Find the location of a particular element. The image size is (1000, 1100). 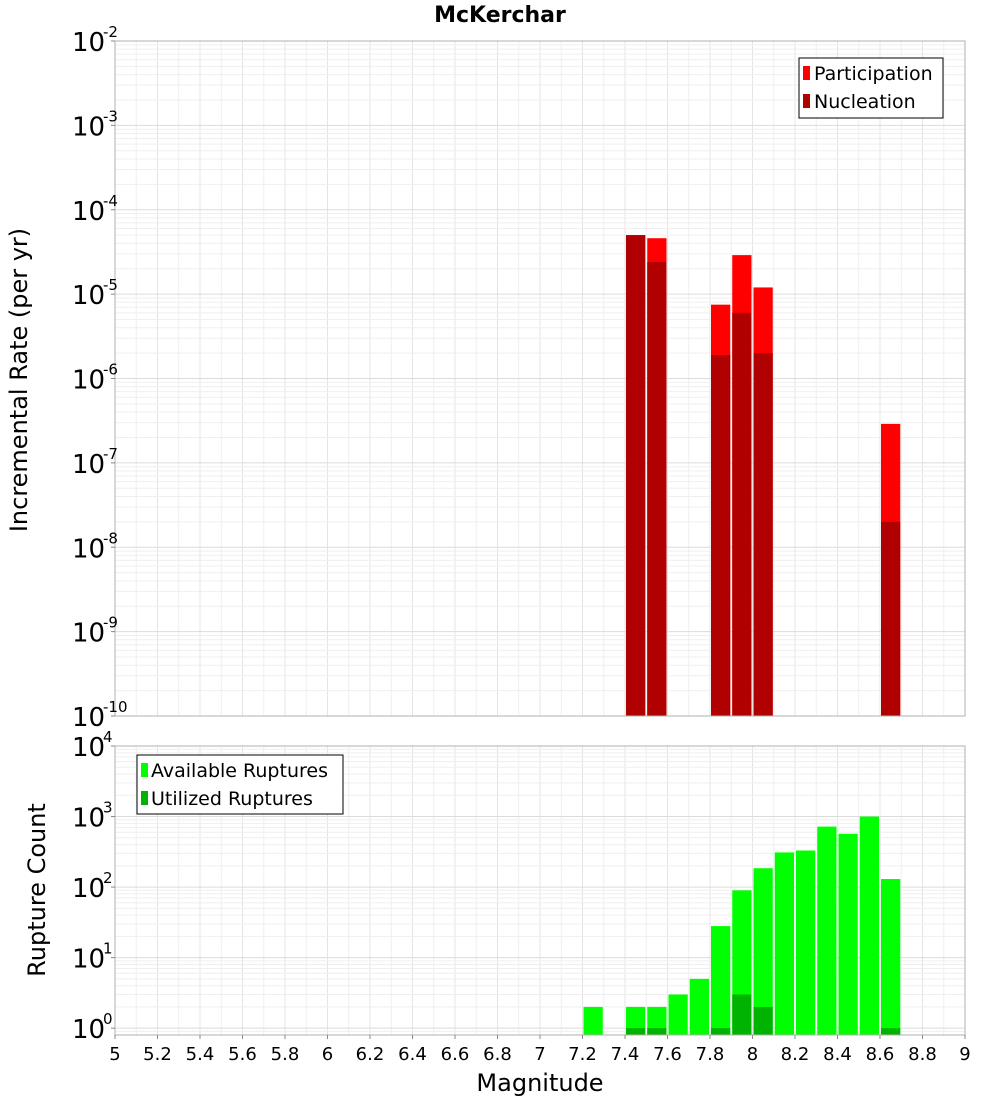

top-y-tick: 10⁻⁸ is located at coordinates (95, 546).